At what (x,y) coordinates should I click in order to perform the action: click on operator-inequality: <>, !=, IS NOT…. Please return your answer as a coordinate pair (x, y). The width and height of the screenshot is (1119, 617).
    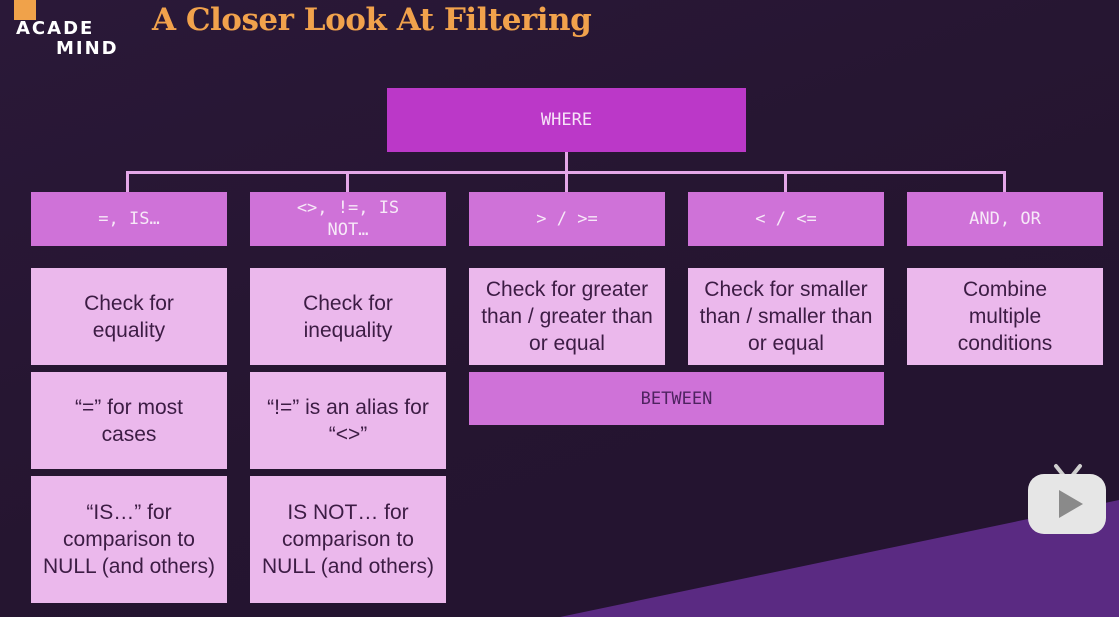
    Looking at the image, I should click on (348, 219).